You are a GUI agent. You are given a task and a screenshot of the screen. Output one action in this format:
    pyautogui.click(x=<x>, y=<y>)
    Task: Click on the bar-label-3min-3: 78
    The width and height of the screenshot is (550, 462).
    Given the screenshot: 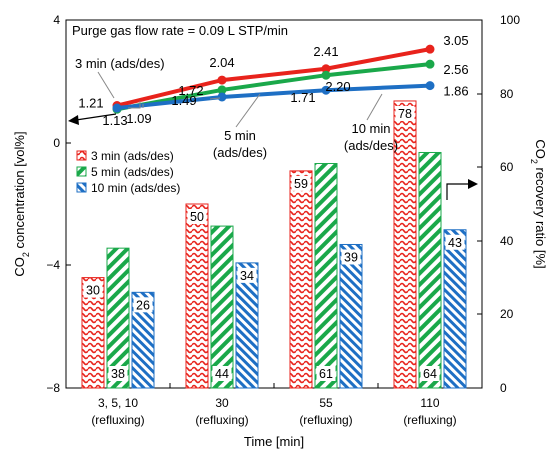 What is the action you would take?
    pyautogui.click(x=405, y=114)
    